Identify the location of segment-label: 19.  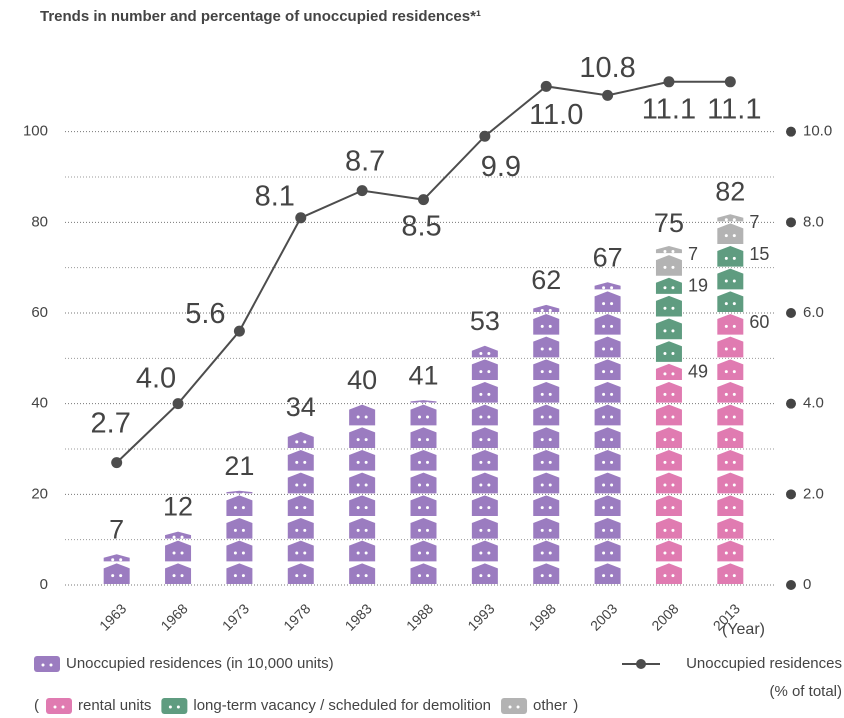
(698, 285).